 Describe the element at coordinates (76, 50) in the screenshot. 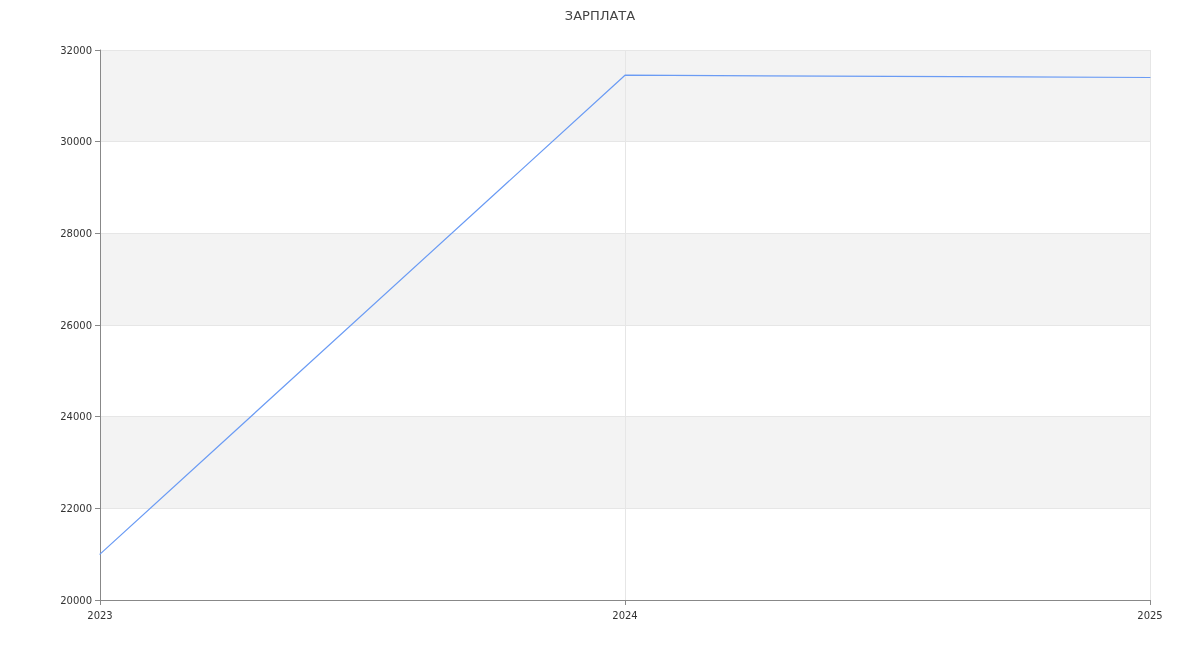

I see `y-tick-label: 32000` at that location.